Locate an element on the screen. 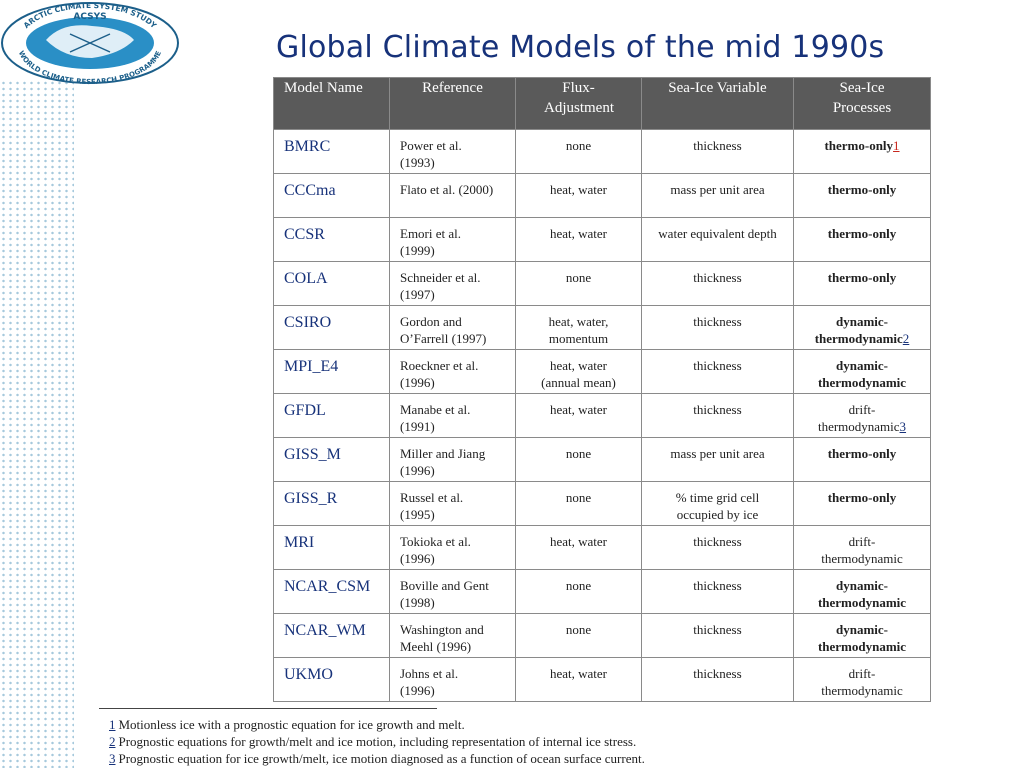  cell-reference-line-2: (1999) is located at coordinates (417, 250).